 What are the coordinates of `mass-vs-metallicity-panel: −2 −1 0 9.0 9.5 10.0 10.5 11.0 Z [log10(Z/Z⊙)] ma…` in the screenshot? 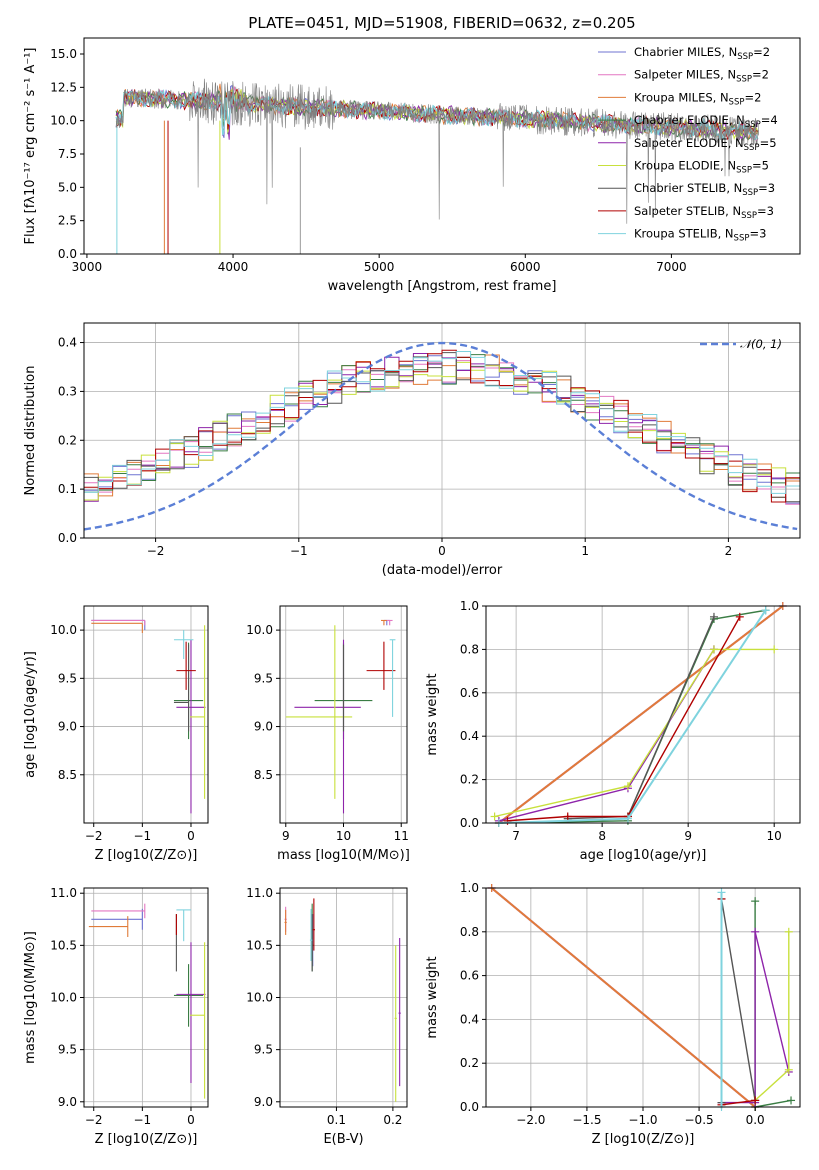 It's located at (116, 1016).